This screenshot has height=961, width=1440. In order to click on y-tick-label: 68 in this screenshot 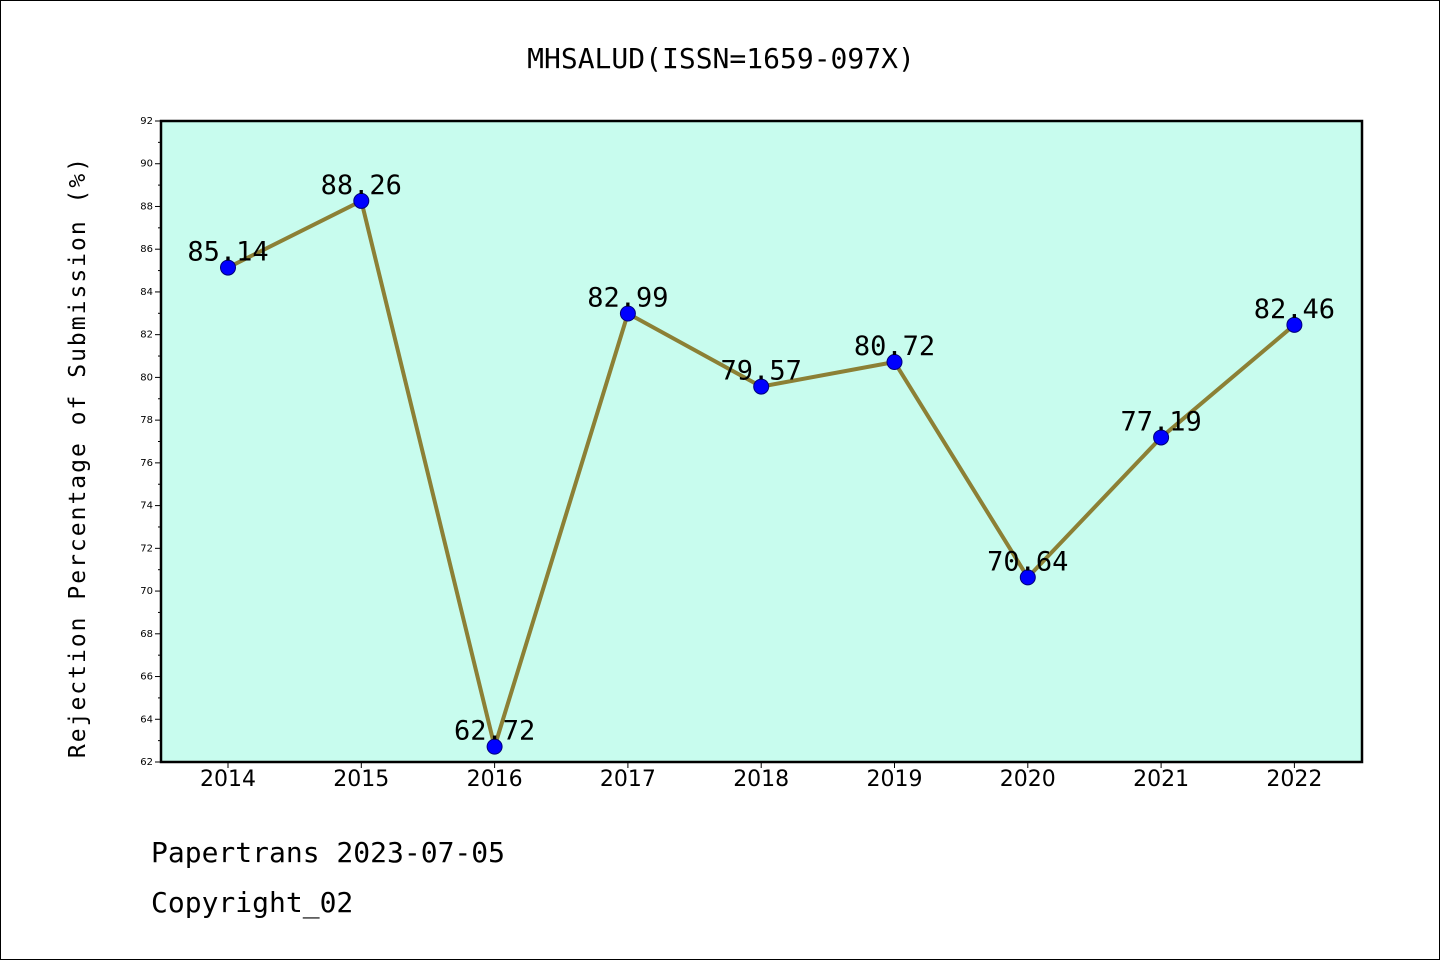, I will do `click(146, 634)`.